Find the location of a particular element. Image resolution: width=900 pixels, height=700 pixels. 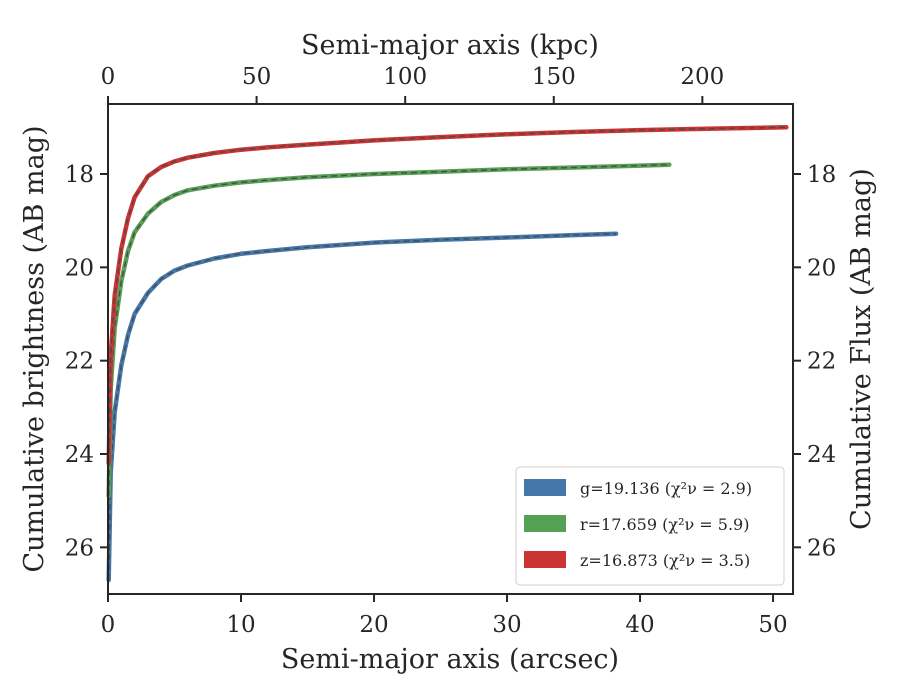

legend-label-z: z=16.873 (χ²ν = 3.5) is located at coordinates (665, 560).